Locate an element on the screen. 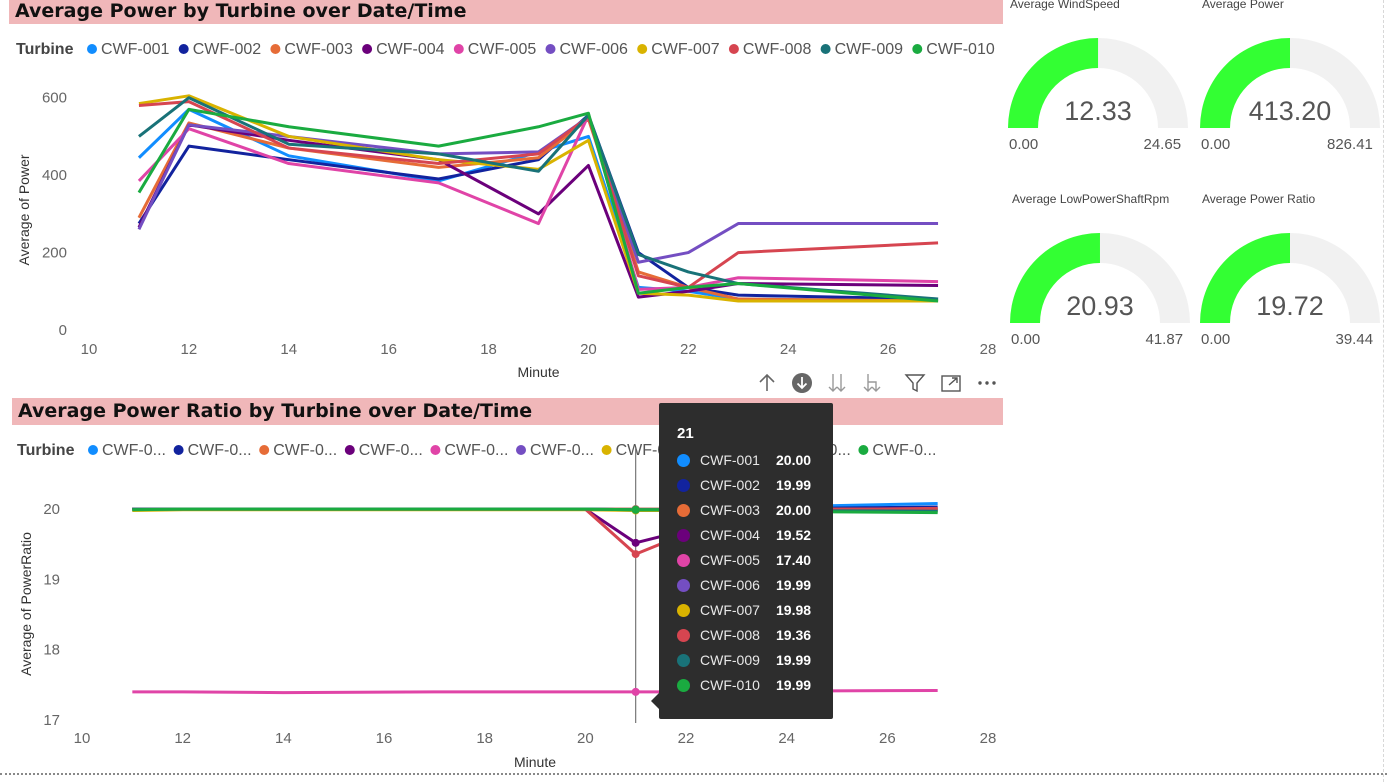  tooltip-series-name: CWF-001 is located at coordinates (730, 460).